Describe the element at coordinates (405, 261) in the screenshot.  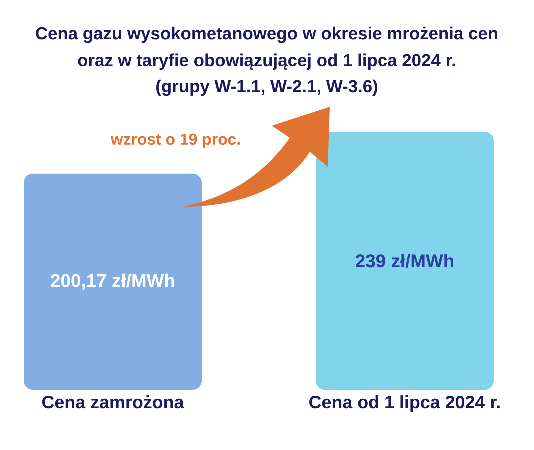
I see `data-label: 239 zł/MWh` at that location.